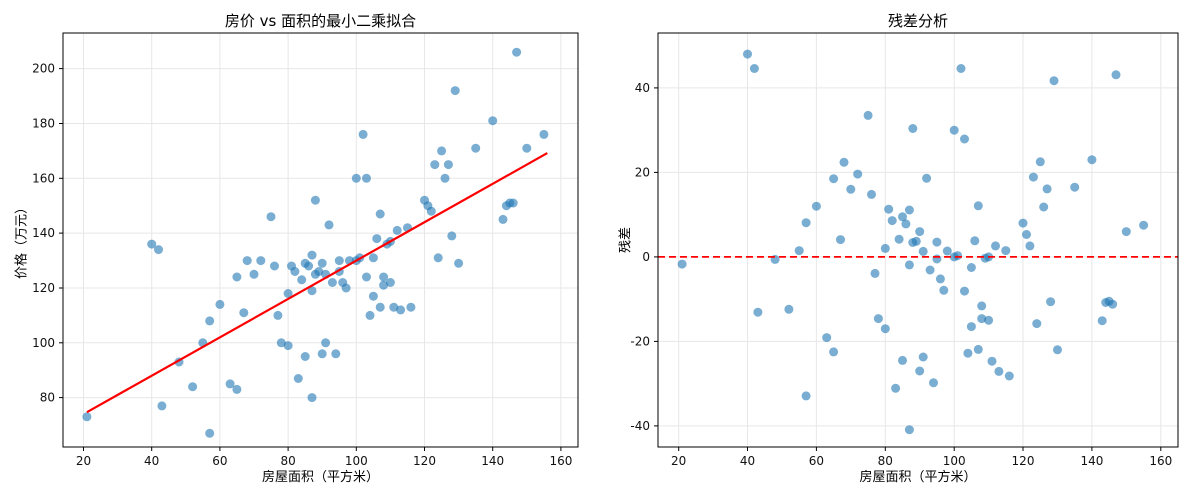 This screenshot has height=500, width=1200. I want to click on y-tick-label: 160, so click(43, 178).